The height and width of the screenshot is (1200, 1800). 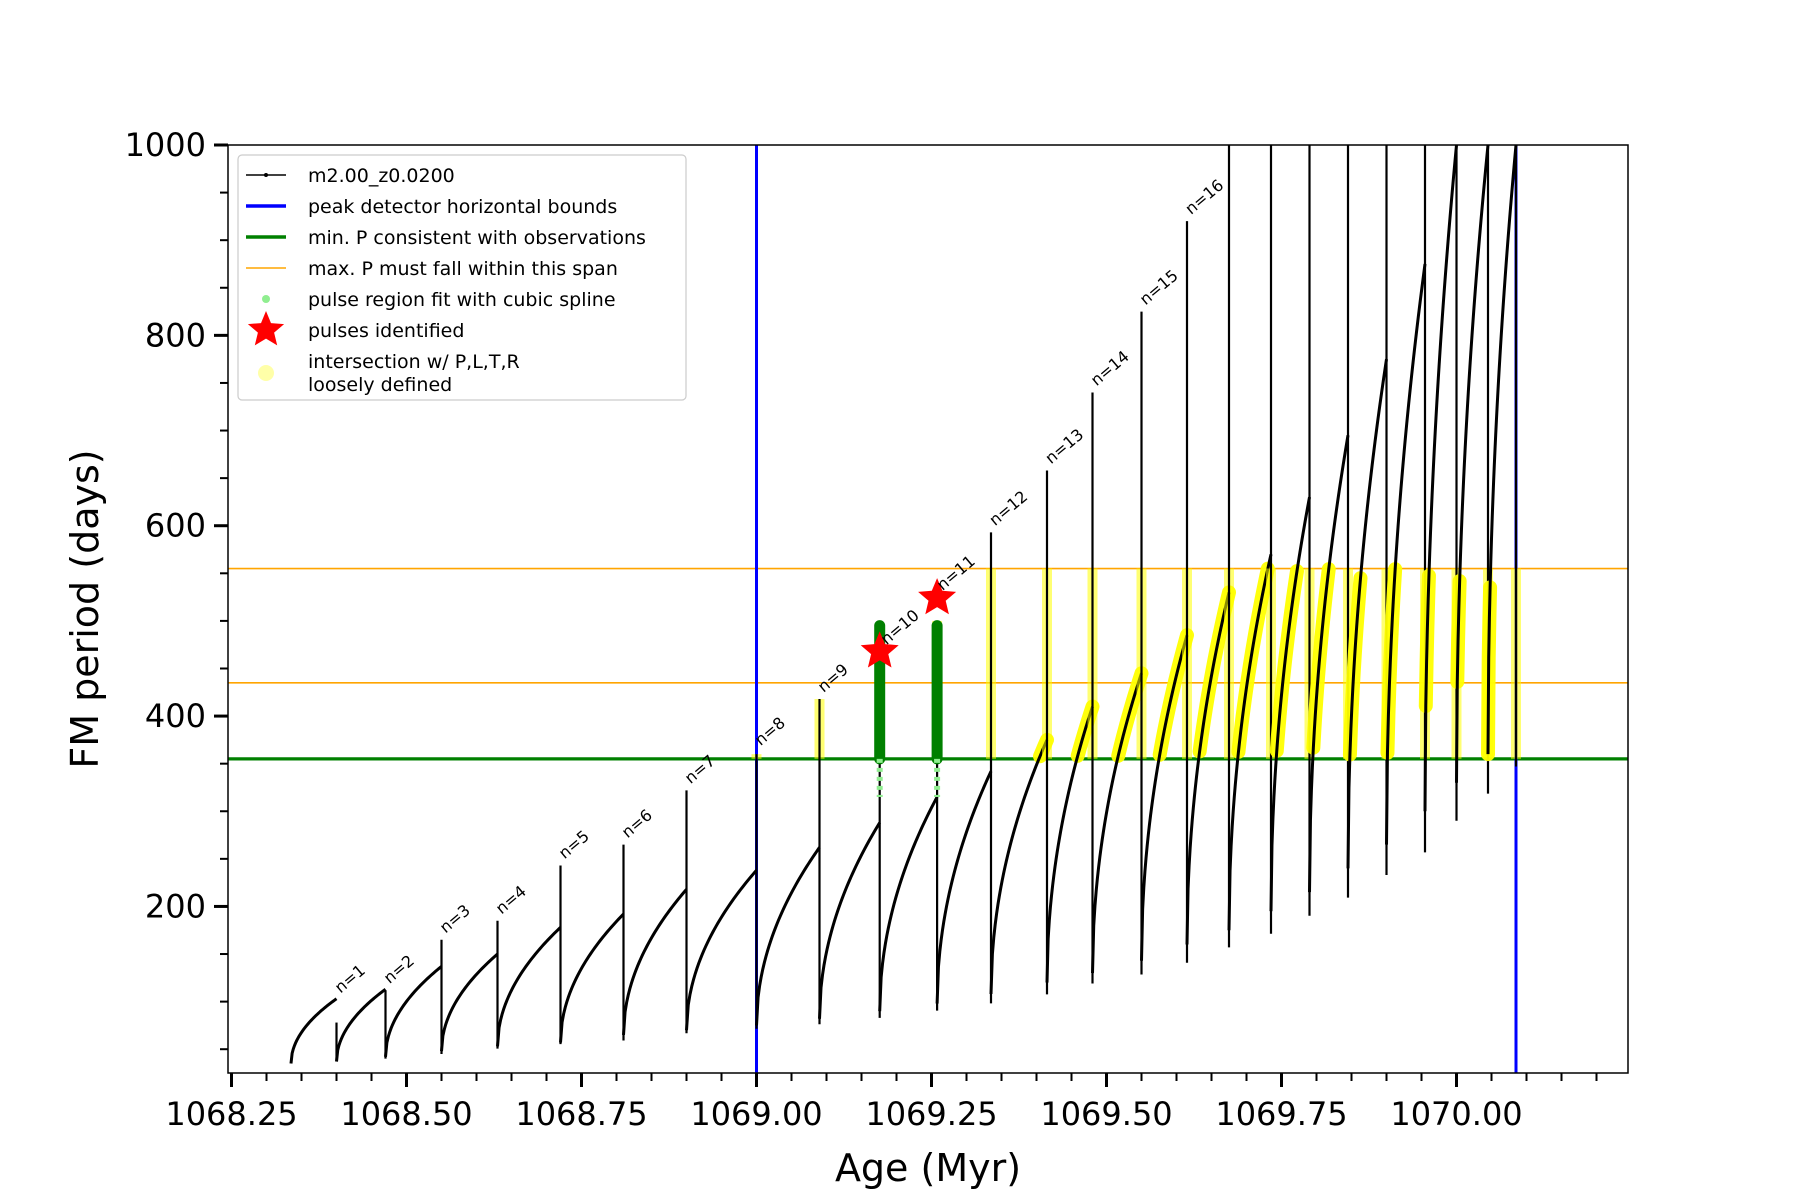 I want to click on legend-entry-bounds: peak detector horizontal bounds, so click(x=431, y=207).